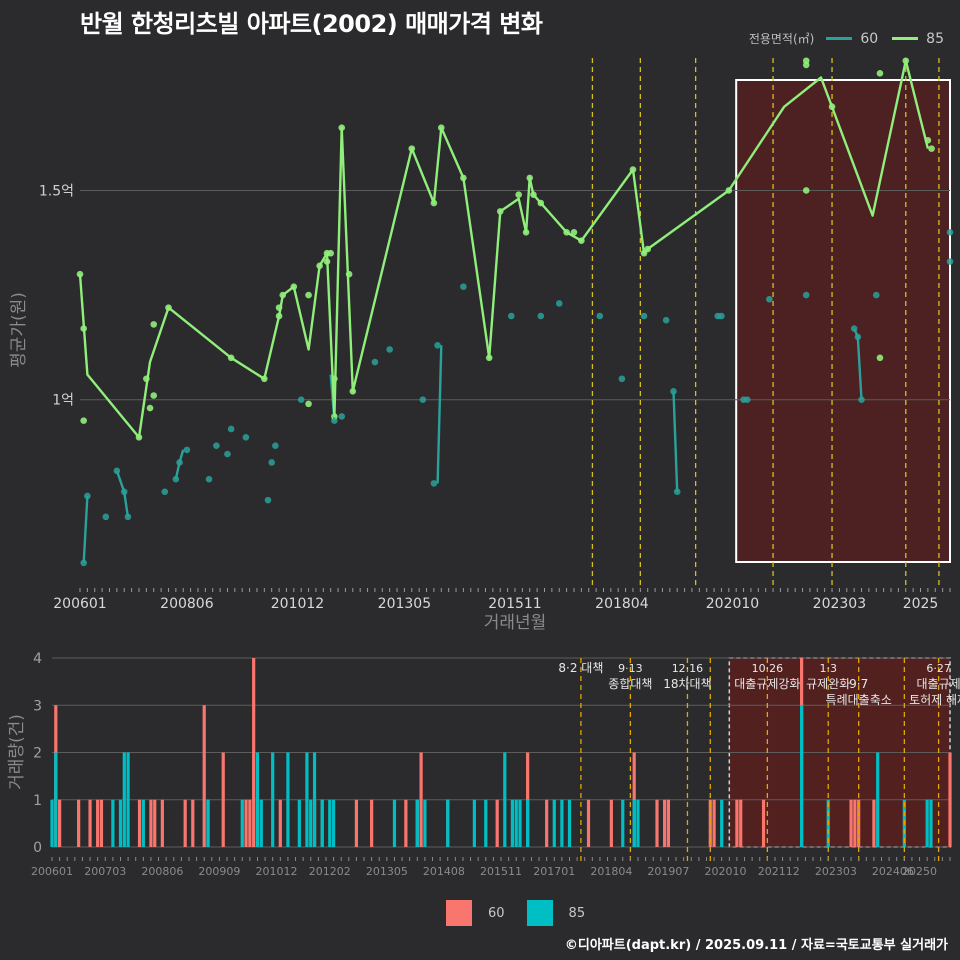 The height and width of the screenshot is (960, 960). Describe the element at coordinates (839, 604) in the screenshot. I see `x-tick-label: 202303` at that location.